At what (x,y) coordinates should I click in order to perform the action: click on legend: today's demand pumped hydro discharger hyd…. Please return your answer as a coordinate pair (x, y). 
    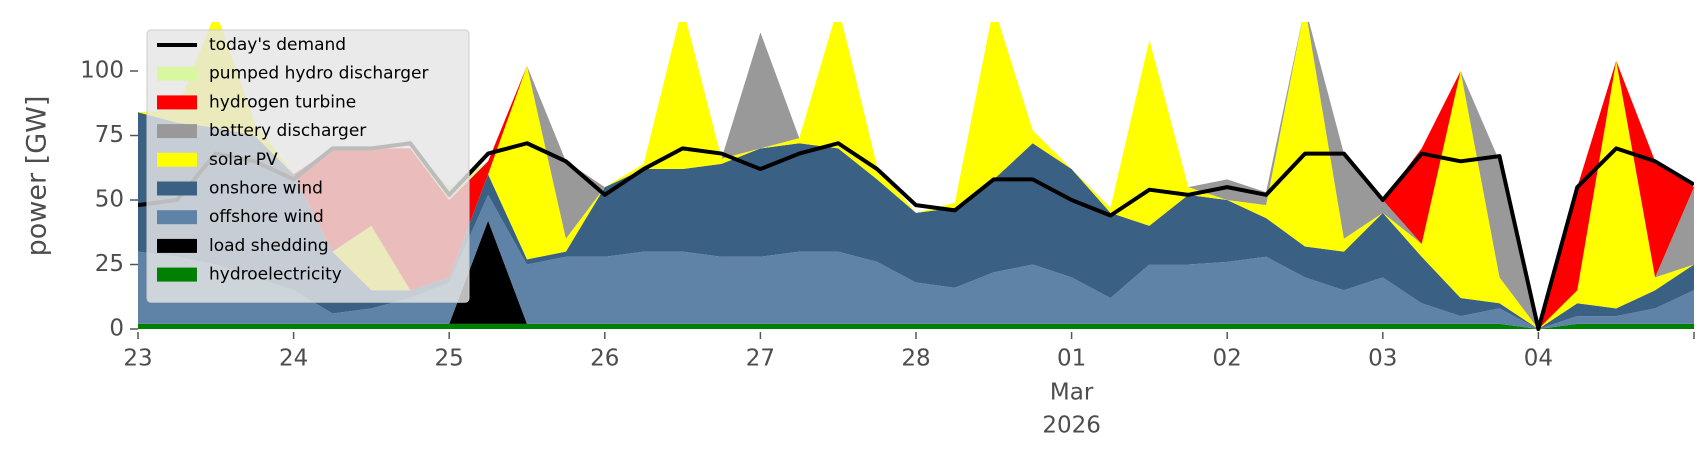
    Looking at the image, I should click on (308, 166).